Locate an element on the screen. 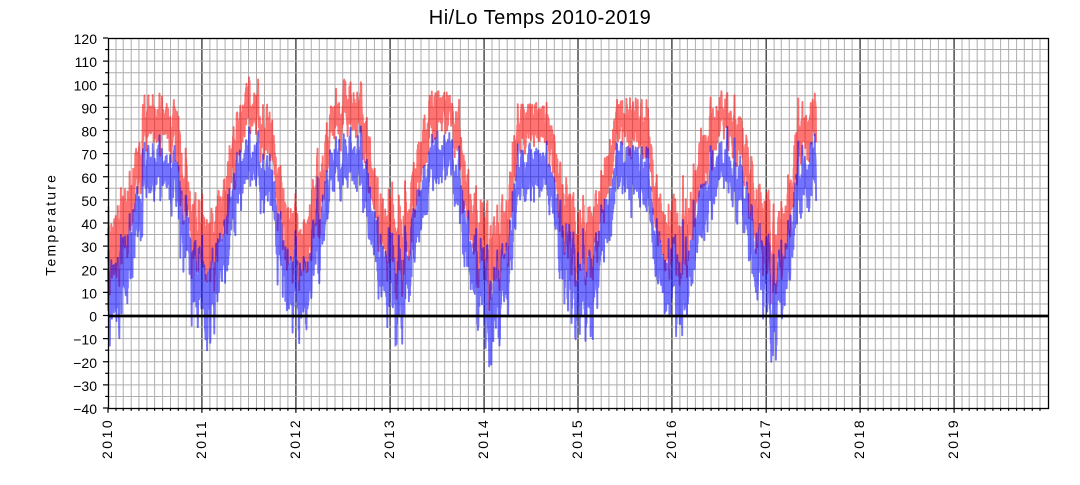 This screenshot has height=485, width=1080. svg-text: 2018 is located at coordinates (859, 438).